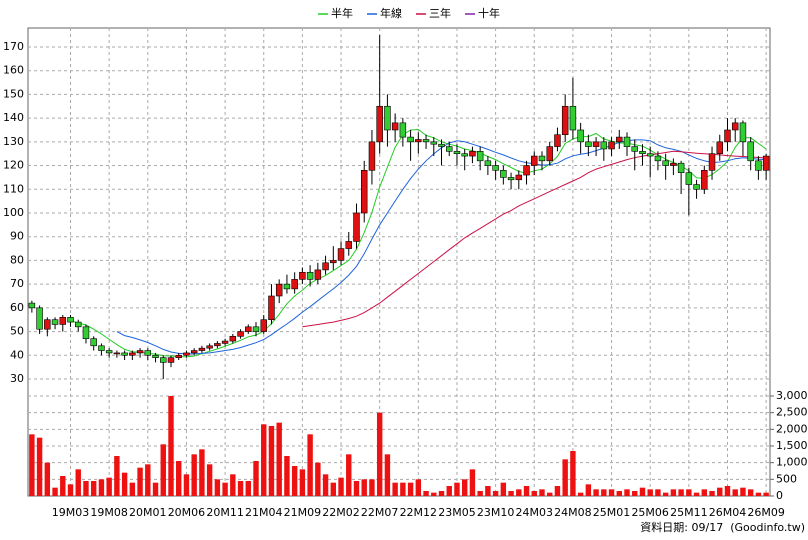 The image size is (808, 540). Describe the element at coordinates (391, 13) in the screenshot. I see `legend-label: 年線` at that location.